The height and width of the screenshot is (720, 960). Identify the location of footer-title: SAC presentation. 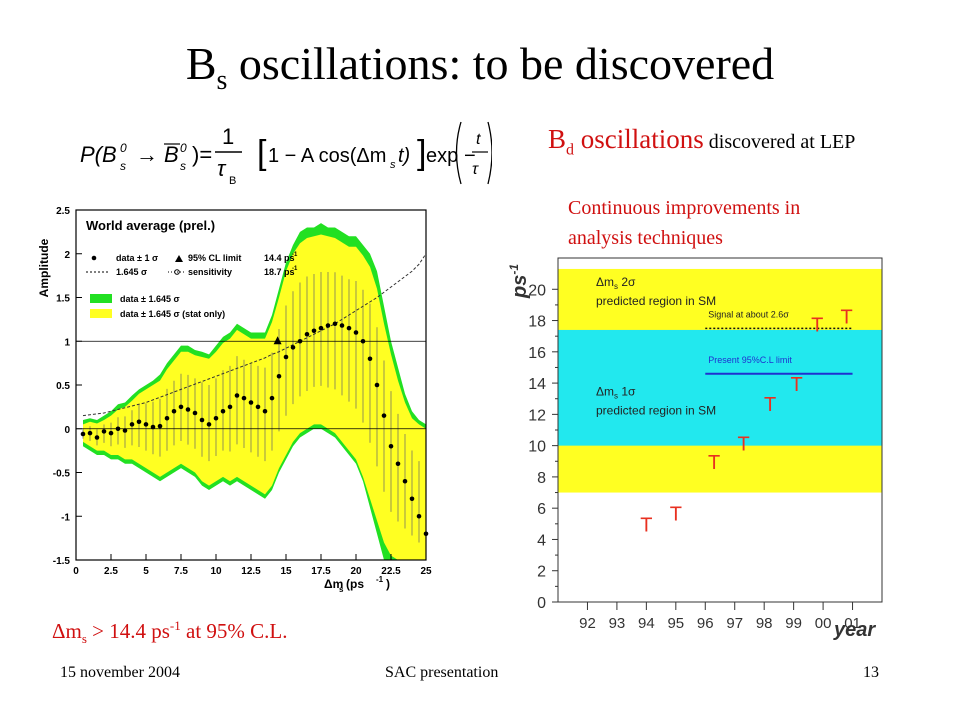
(442, 672).